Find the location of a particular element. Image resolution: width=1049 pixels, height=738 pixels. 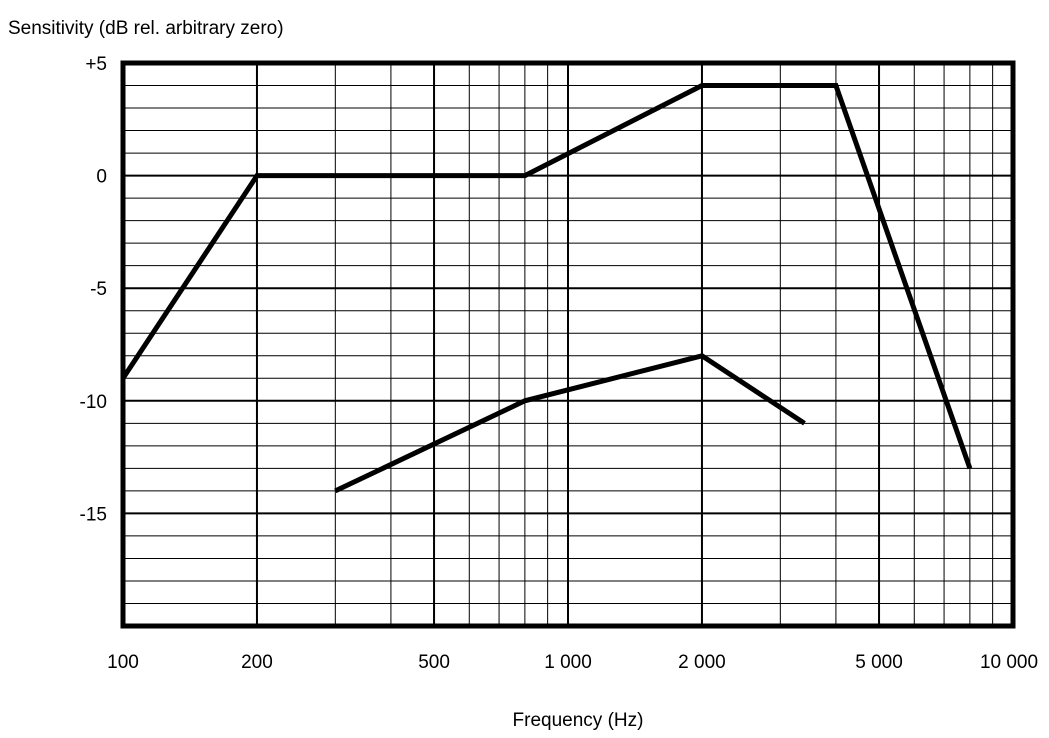

x-tick-label: 2 000 is located at coordinates (702, 662).